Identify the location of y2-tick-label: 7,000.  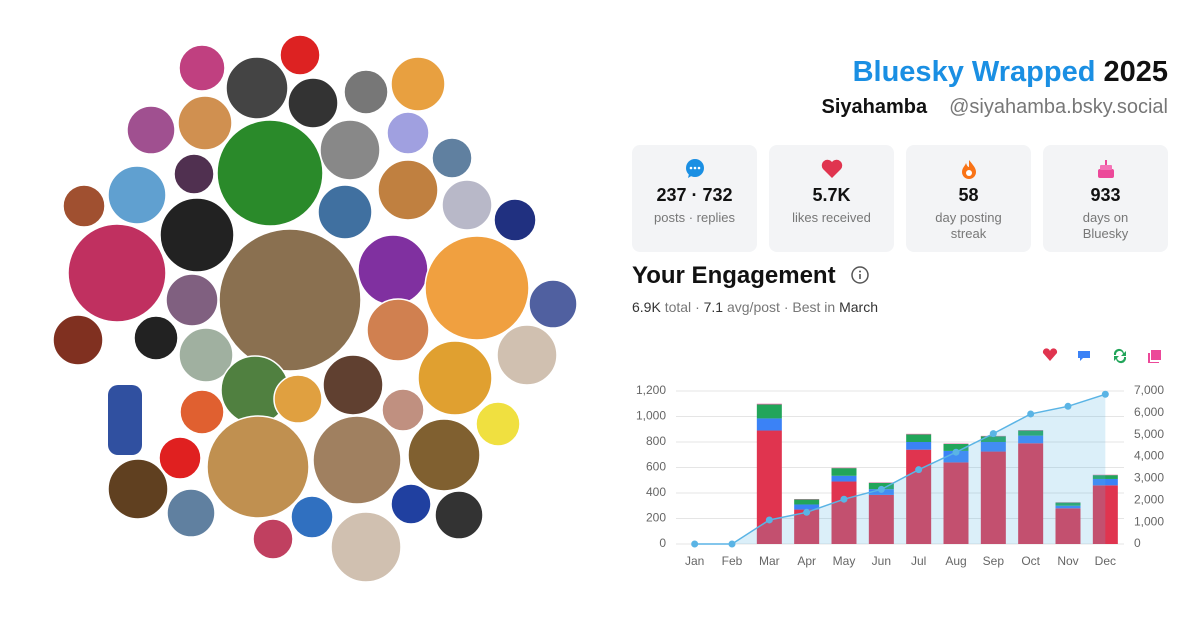
(1149, 390).